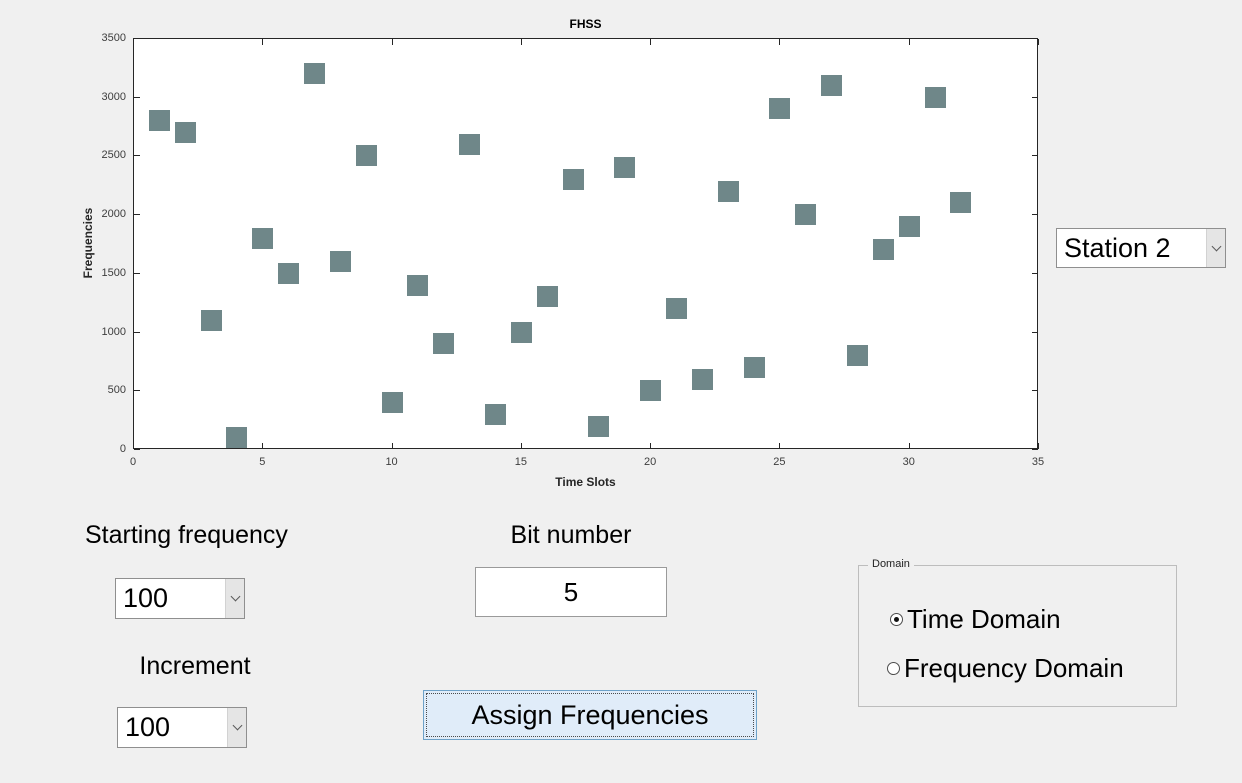 The image size is (1242, 783). Describe the element at coordinates (113, 331) in the screenshot. I see `y-tick-label: 1000` at that location.